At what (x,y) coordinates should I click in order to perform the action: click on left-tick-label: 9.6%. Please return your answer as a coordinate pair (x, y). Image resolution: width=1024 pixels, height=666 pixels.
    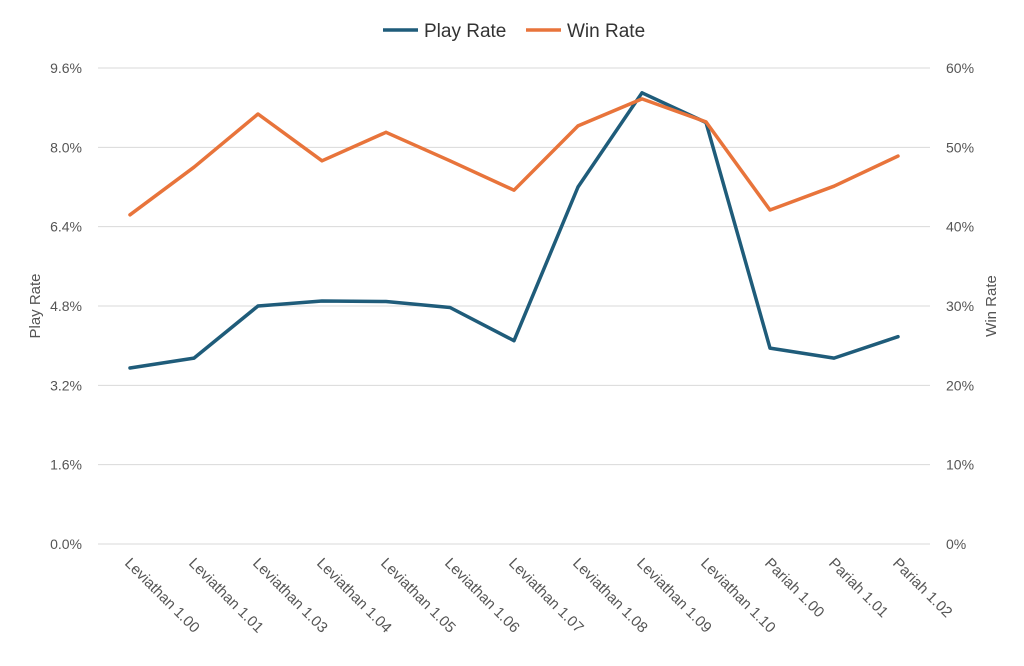
    Looking at the image, I should click on (66, 68).